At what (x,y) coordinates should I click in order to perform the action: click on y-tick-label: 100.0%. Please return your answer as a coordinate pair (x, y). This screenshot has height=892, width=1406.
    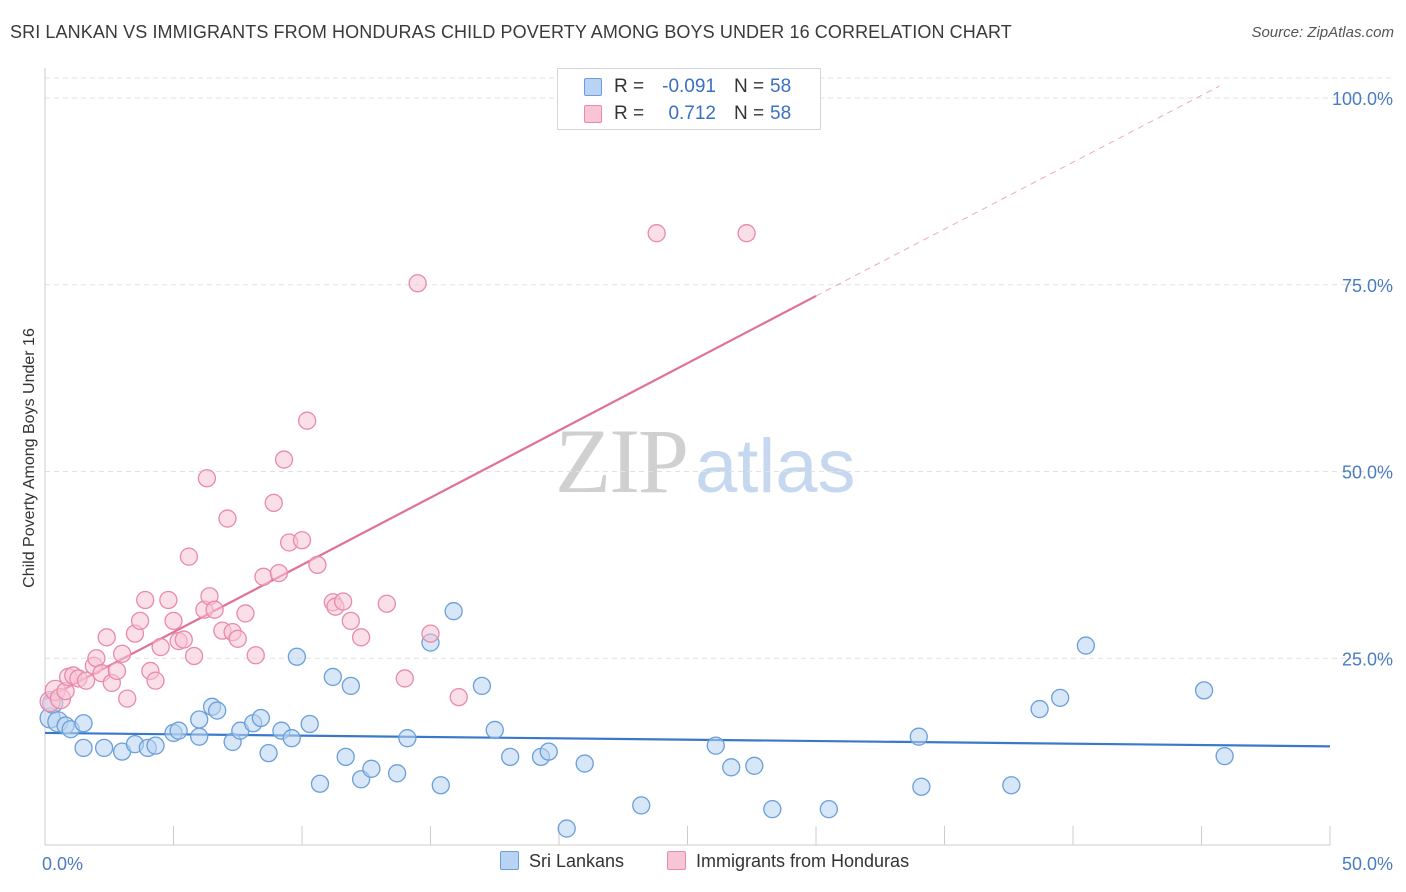
    Looking at the image, I should click on (1362, 99).